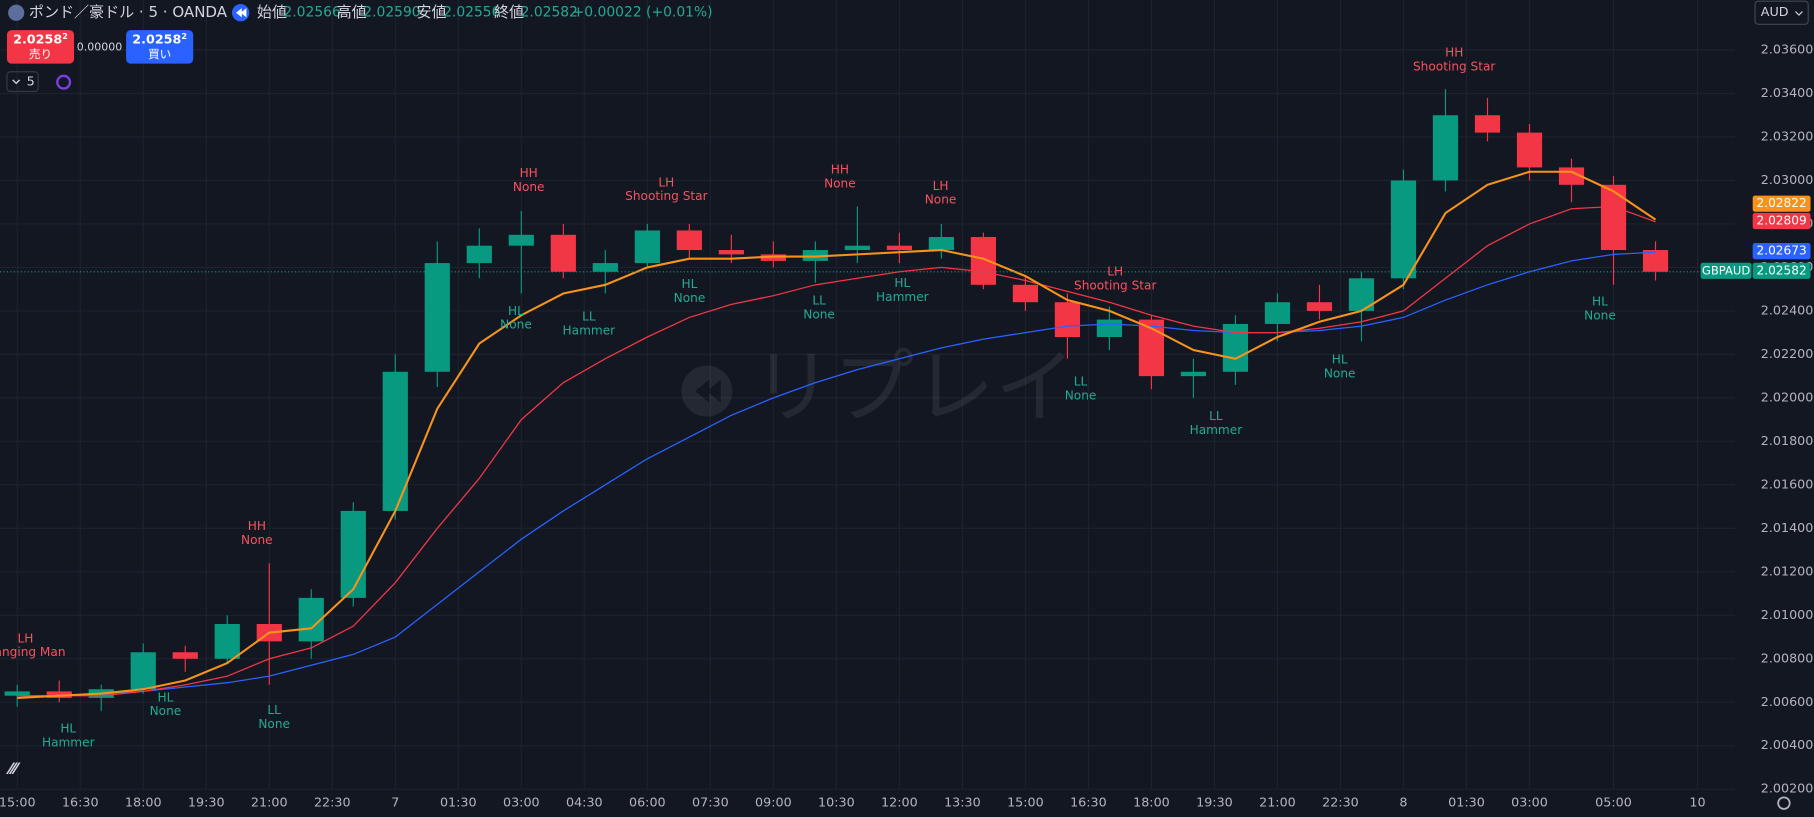 The image size is (1814, 817). What do you see at coordinates (773, 802) in the screenshot?
I see `x-tick-label: 09:00` at bounding box center [773, 802].